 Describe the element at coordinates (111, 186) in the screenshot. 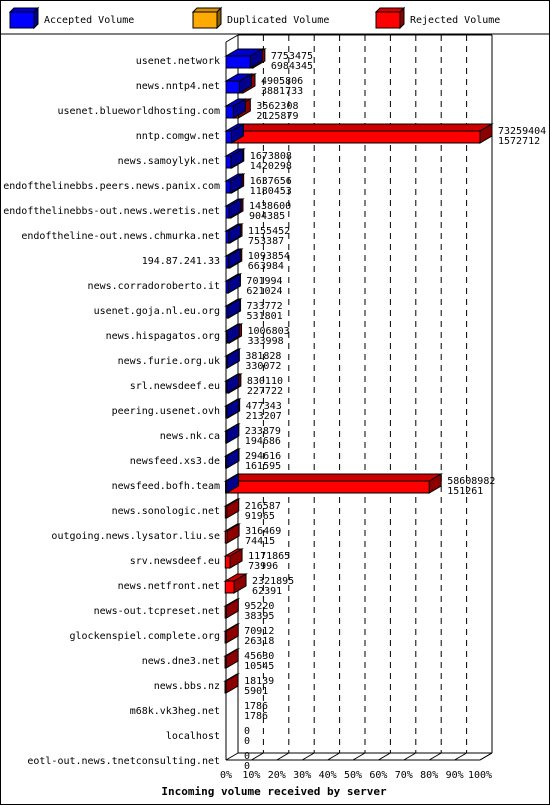

I see `category-label: endofthelinebbs.peers.news.panix.com` at that location.